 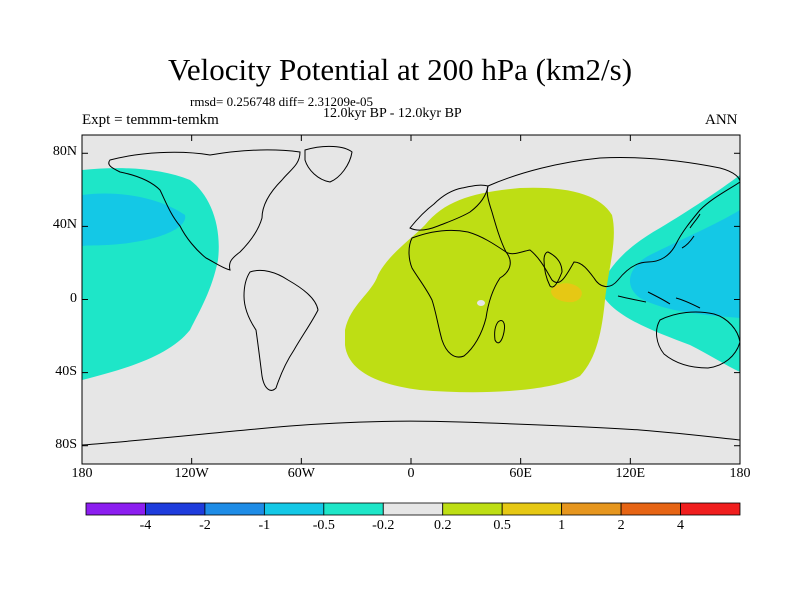 I want to click on x-tick-label: 120E, so click(x=630, y=473).